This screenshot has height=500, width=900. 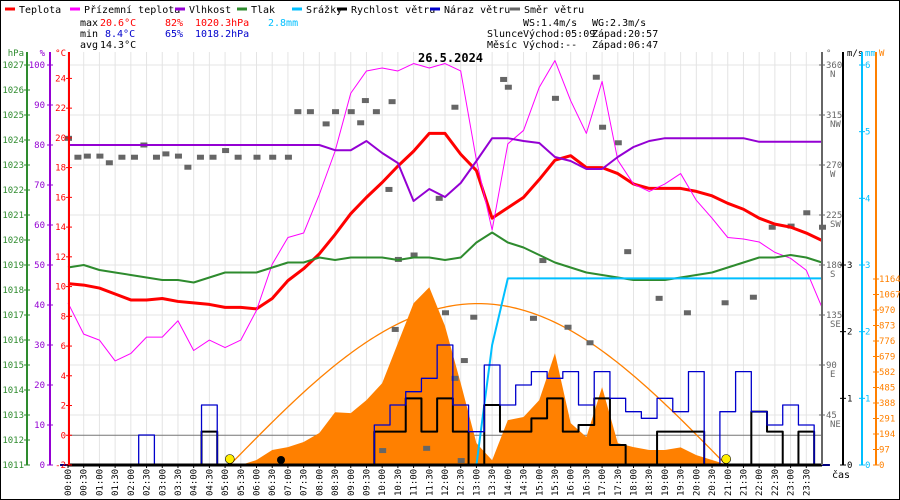 I want to click on axis-tick-label: 4, so click(x=63, y=377).